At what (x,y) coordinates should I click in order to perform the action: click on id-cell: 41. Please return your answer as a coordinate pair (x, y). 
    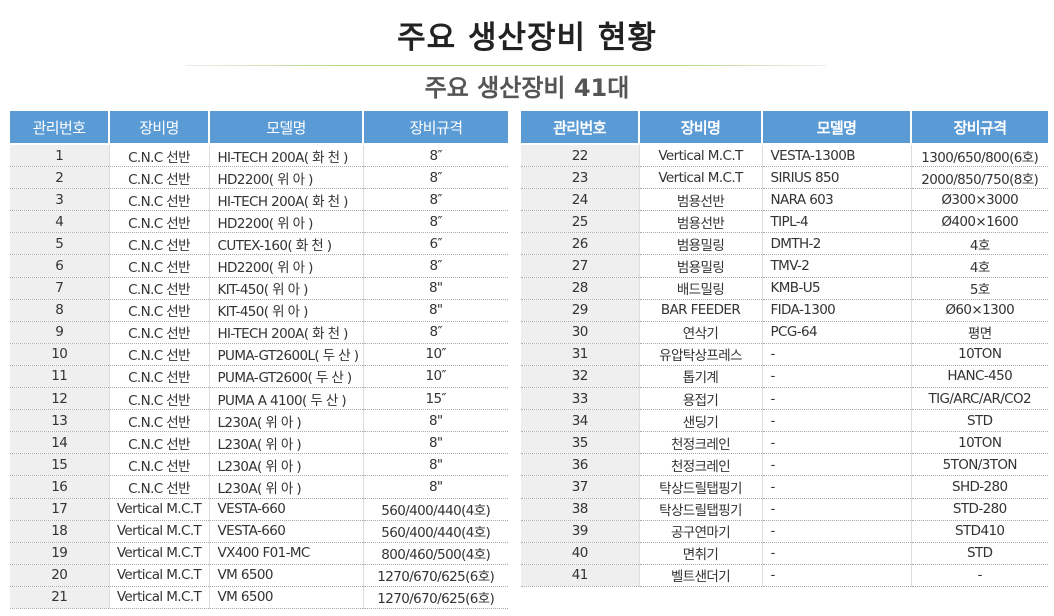
    Looking at the image, I should click on (580, 575).